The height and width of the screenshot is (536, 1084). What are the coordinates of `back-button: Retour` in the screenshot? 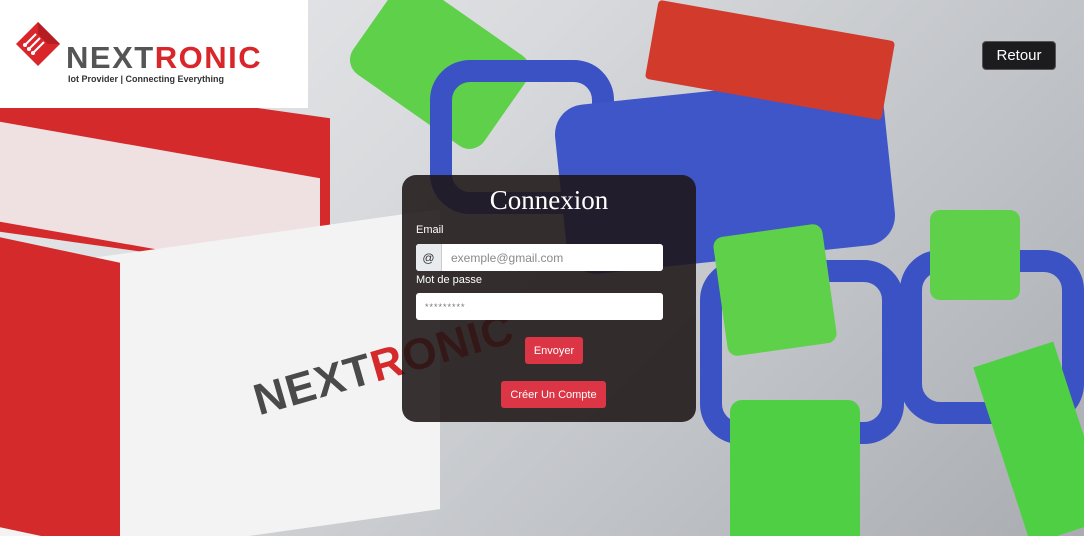 It's located at (1019, 55).